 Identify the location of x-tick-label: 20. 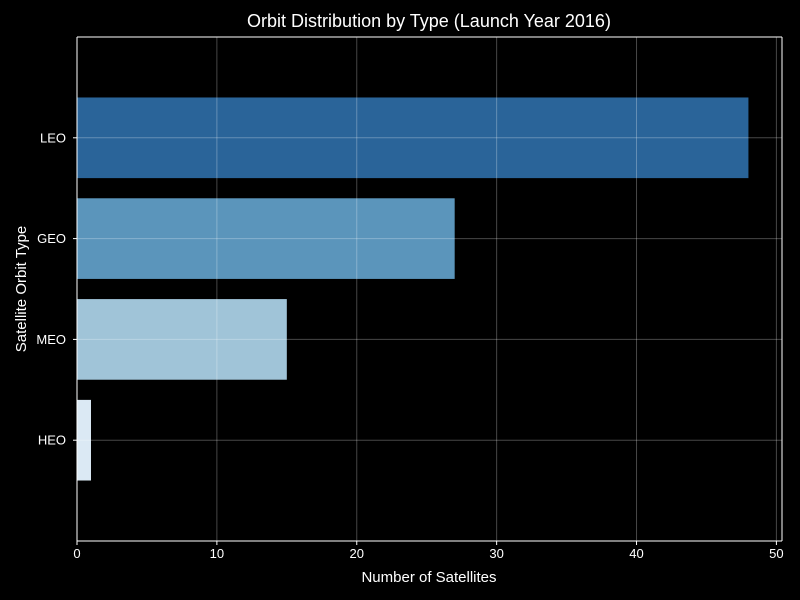
(357, 553).